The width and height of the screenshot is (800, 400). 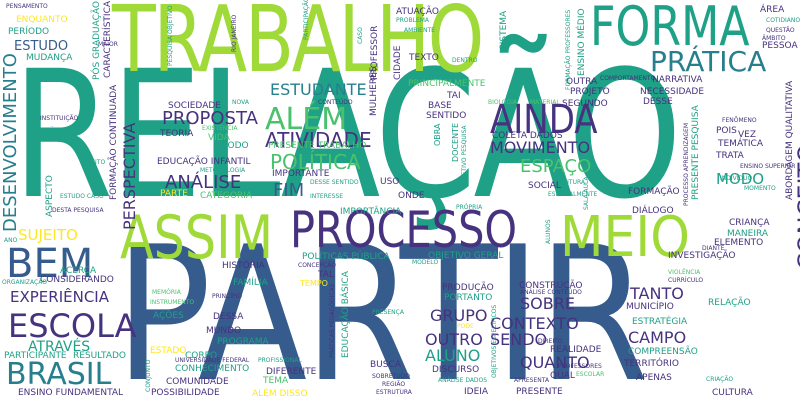 I want to click on word-presente: PRESENTE, so click(x=539, y=392).